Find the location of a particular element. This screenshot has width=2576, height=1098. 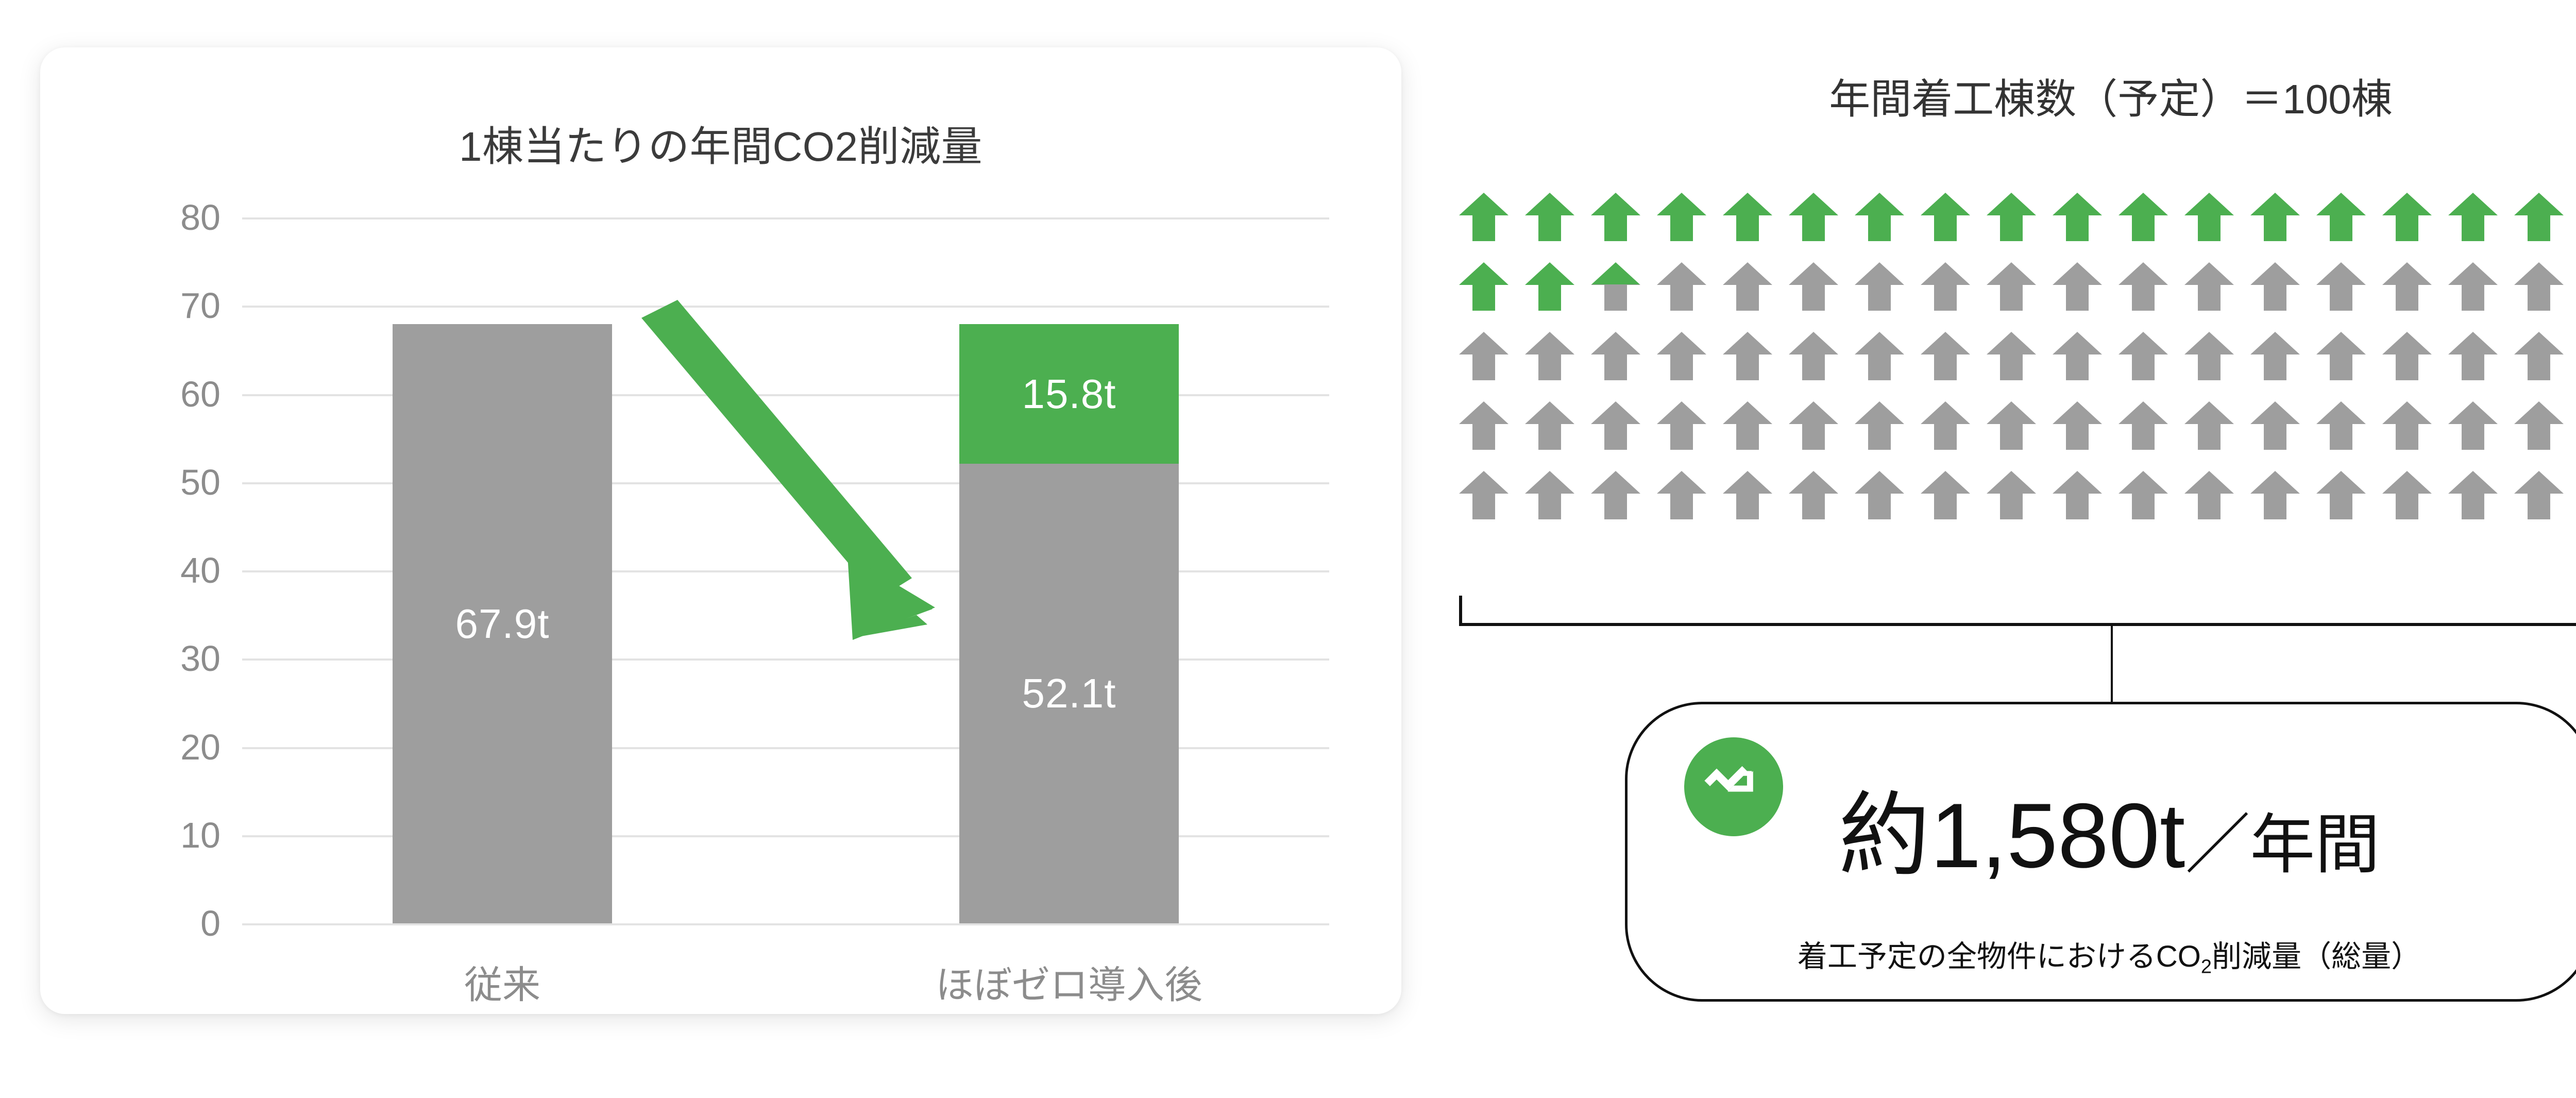

y-tick-label-80: 80 is located at coordinates (200, 217).